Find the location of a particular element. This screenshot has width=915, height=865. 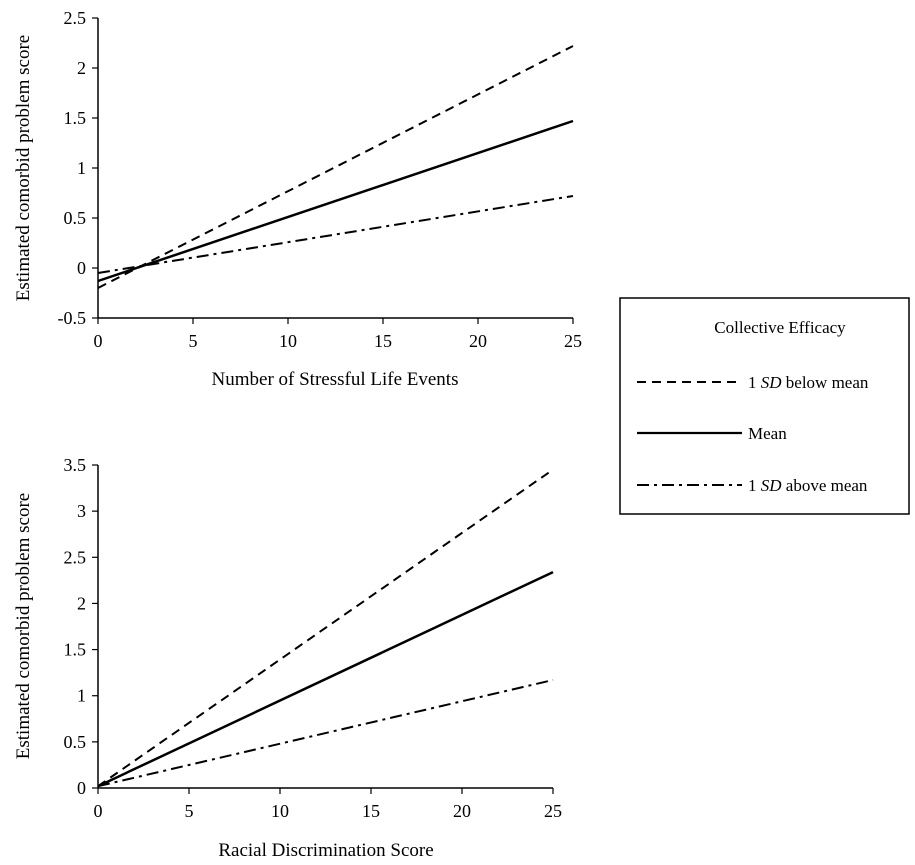

legend-label-above-suffix: above mean is located at coordinates (825, 485).